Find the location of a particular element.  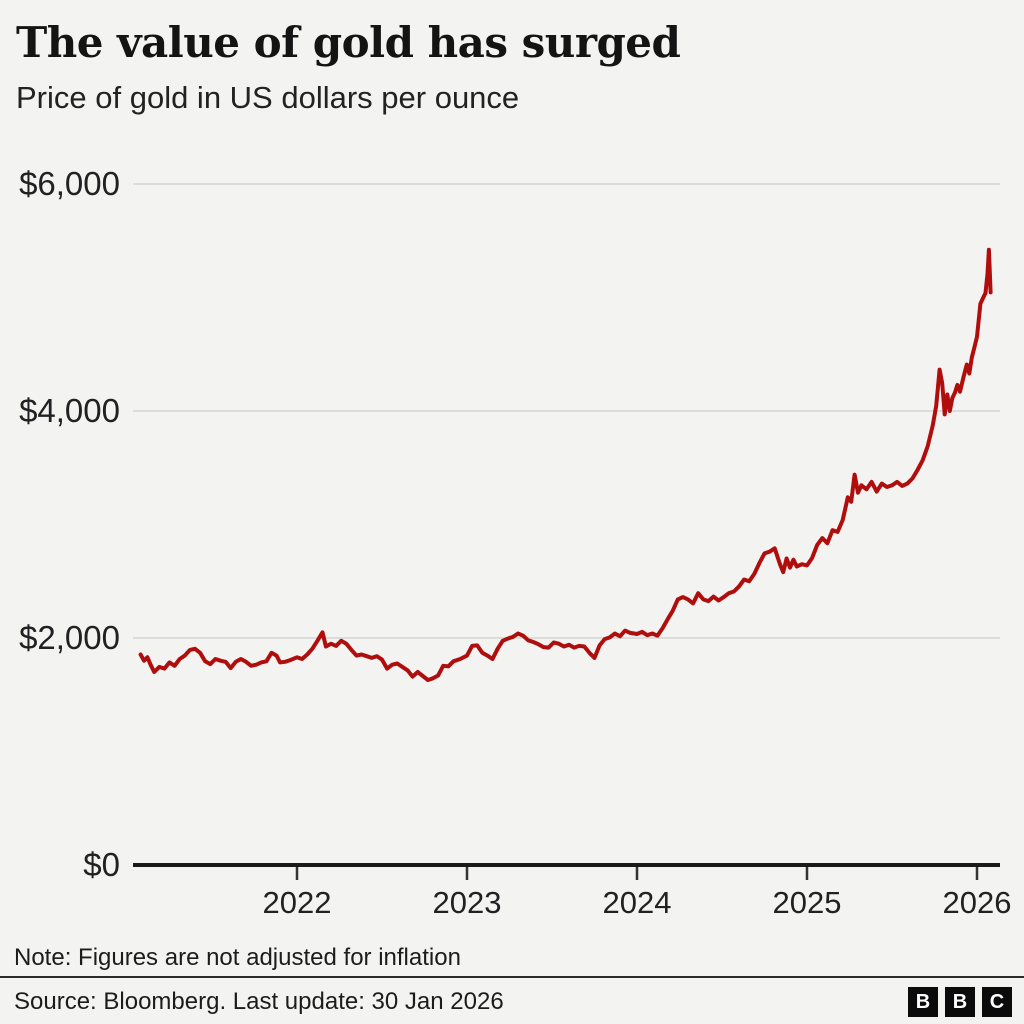

bbc-logo: B B C is located at coordinates (960, 1002).